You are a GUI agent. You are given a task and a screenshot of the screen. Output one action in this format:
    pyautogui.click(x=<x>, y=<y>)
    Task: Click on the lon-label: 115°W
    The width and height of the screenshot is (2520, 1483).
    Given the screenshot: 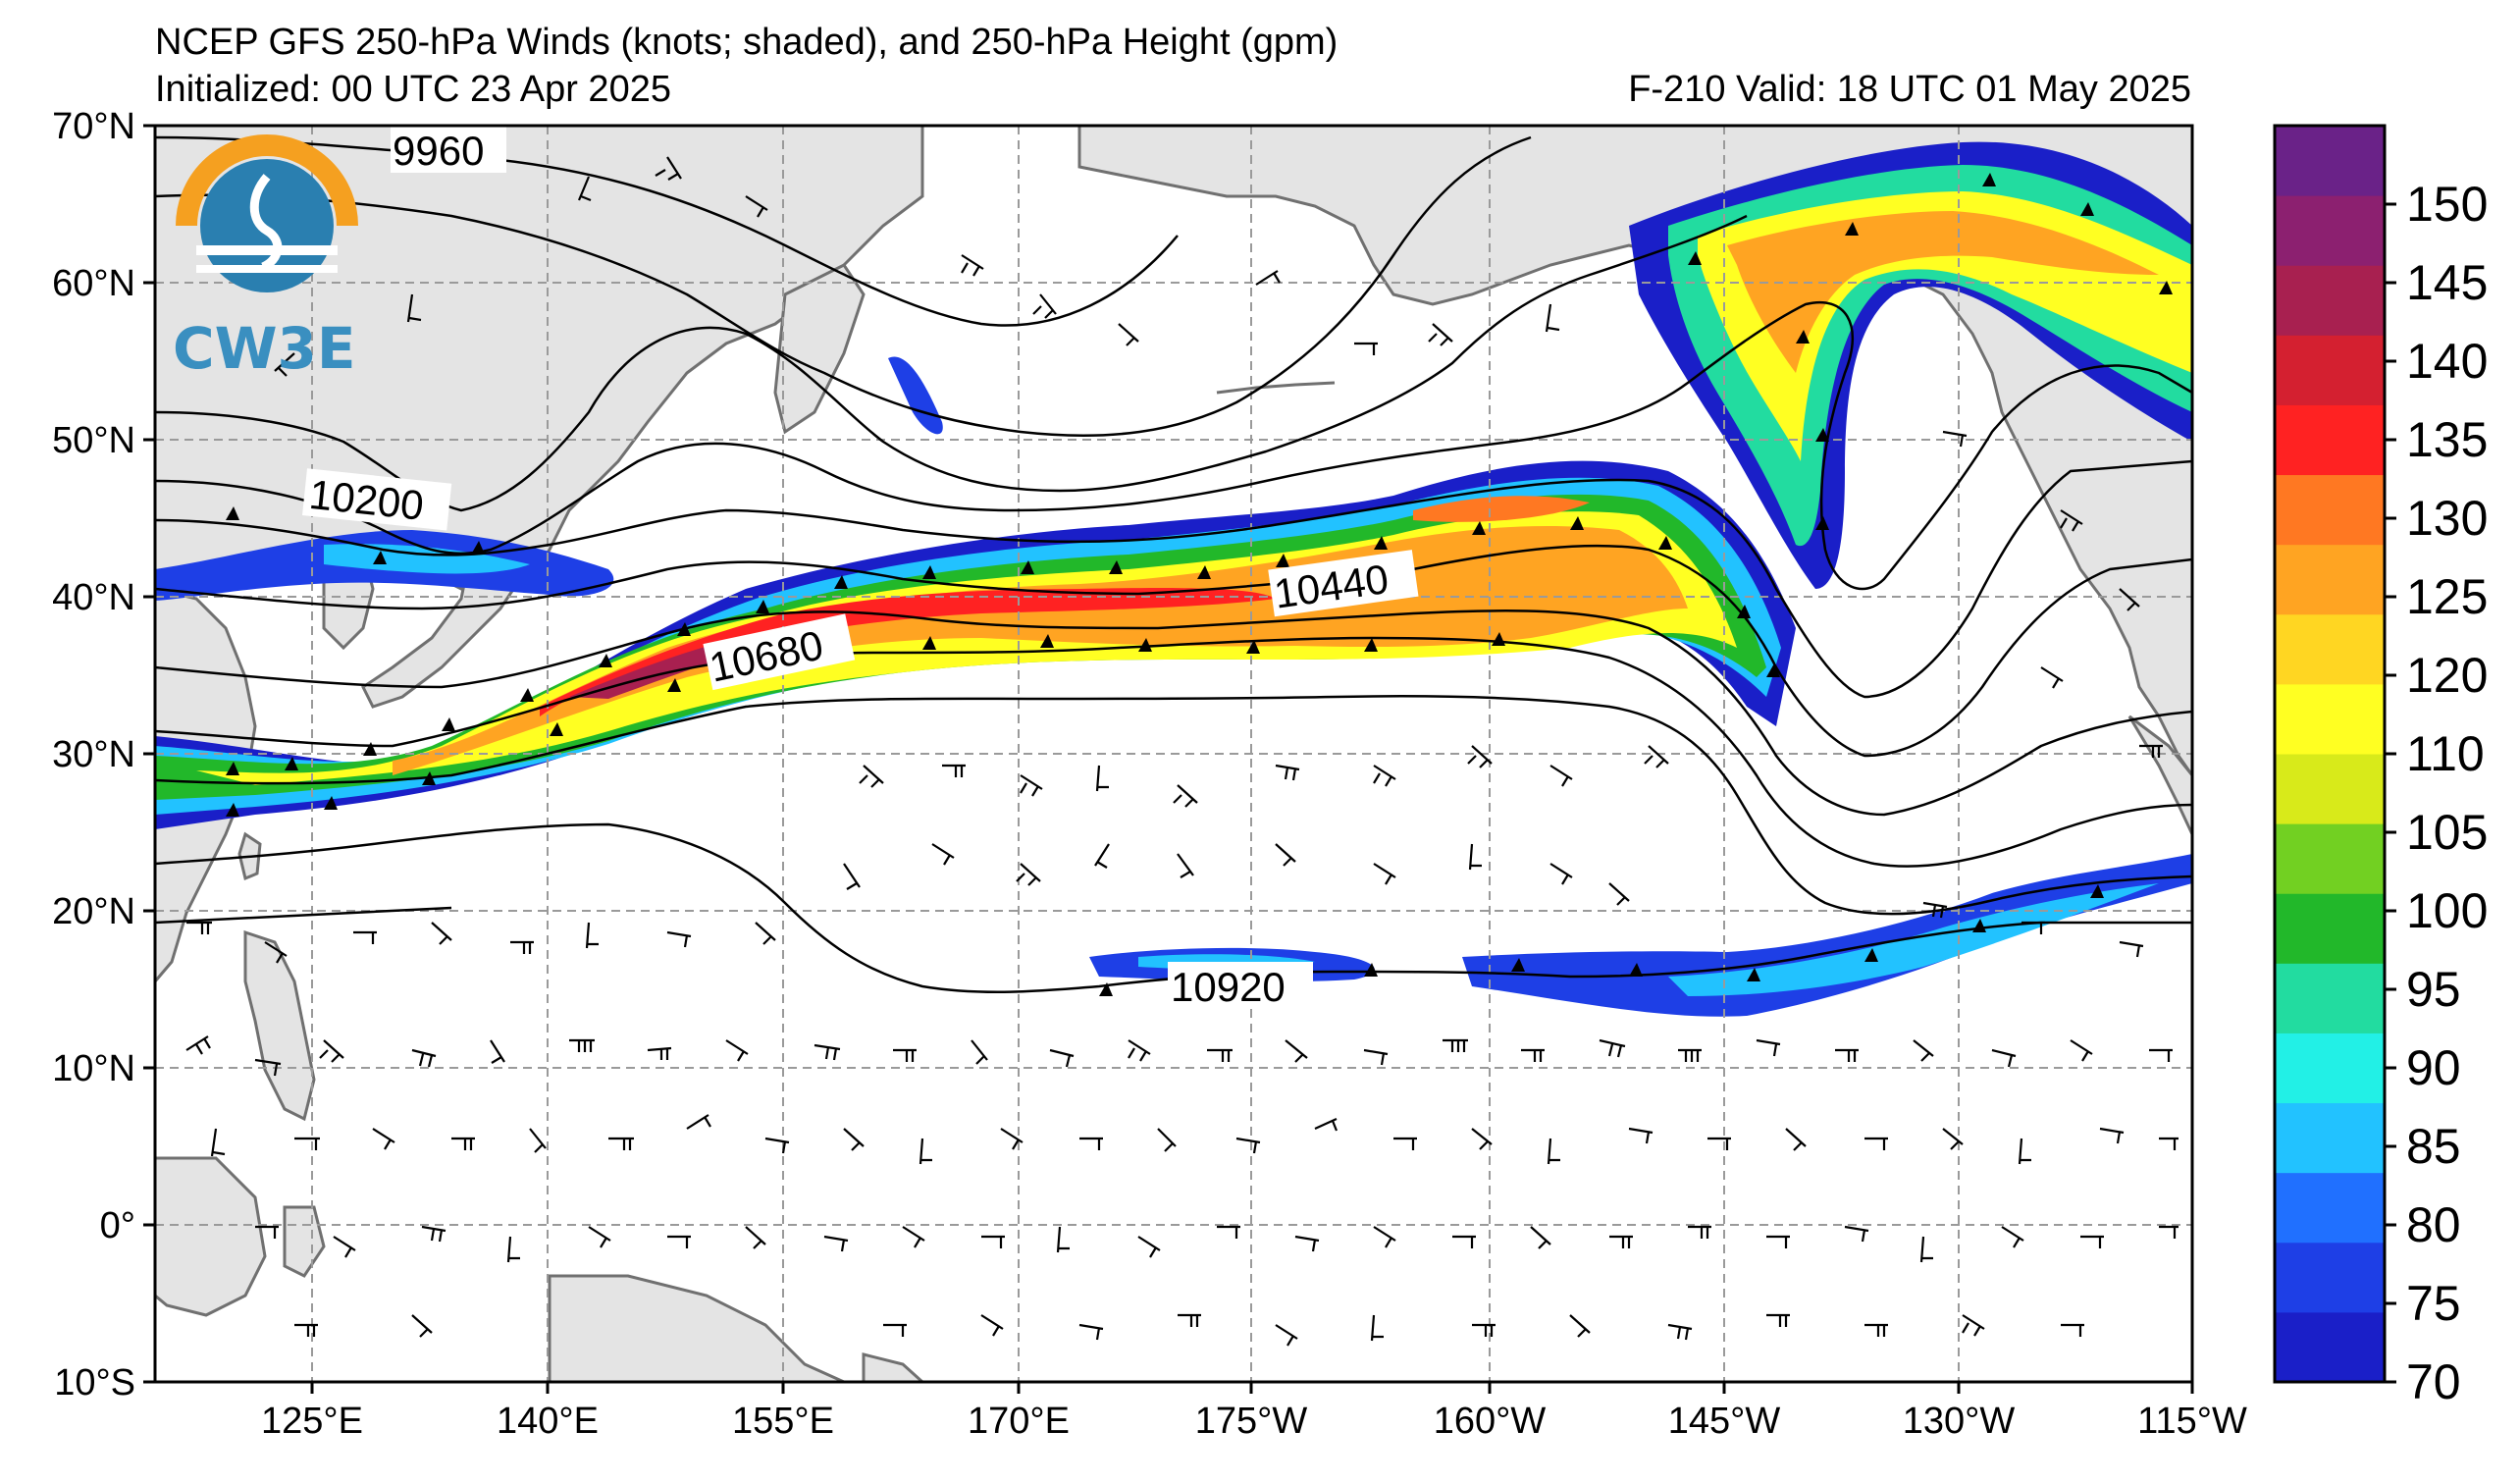 What is the action you would take?
    pyautogui.click(x=2192, y=1422)
    